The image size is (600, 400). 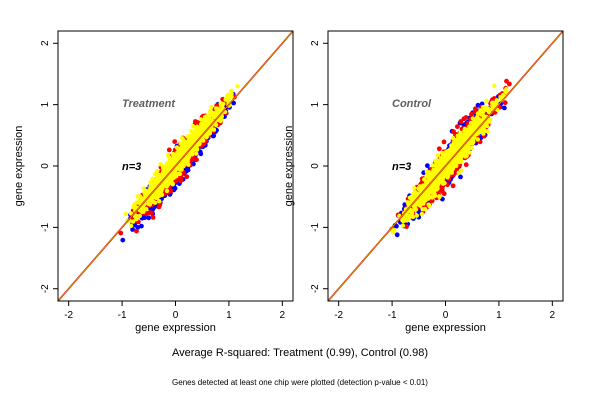 What do you see at coordinates (149, 104) in the screenshot?
I see `panel-label: Treatment` at bounding box center [149, 104].